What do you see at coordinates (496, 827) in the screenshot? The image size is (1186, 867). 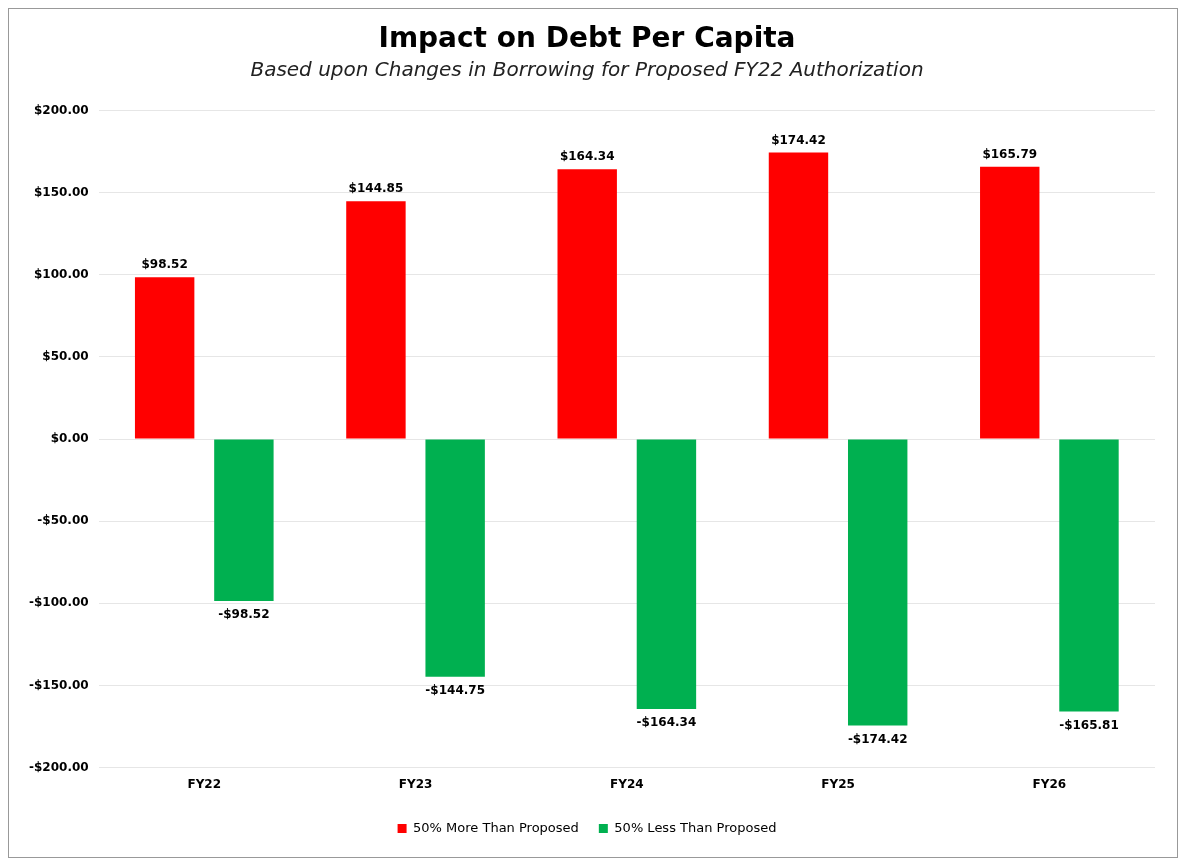 I see `legend-label: 50% More Than Proposed` at bounding box center [496, 827].